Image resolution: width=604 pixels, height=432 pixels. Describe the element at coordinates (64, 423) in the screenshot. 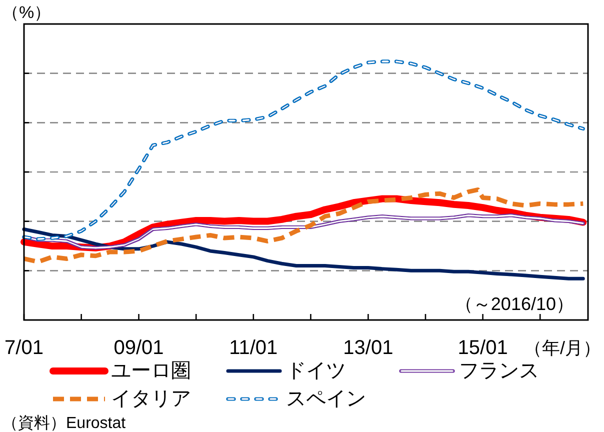

I see `text: （資料）Eurostat` at that location.